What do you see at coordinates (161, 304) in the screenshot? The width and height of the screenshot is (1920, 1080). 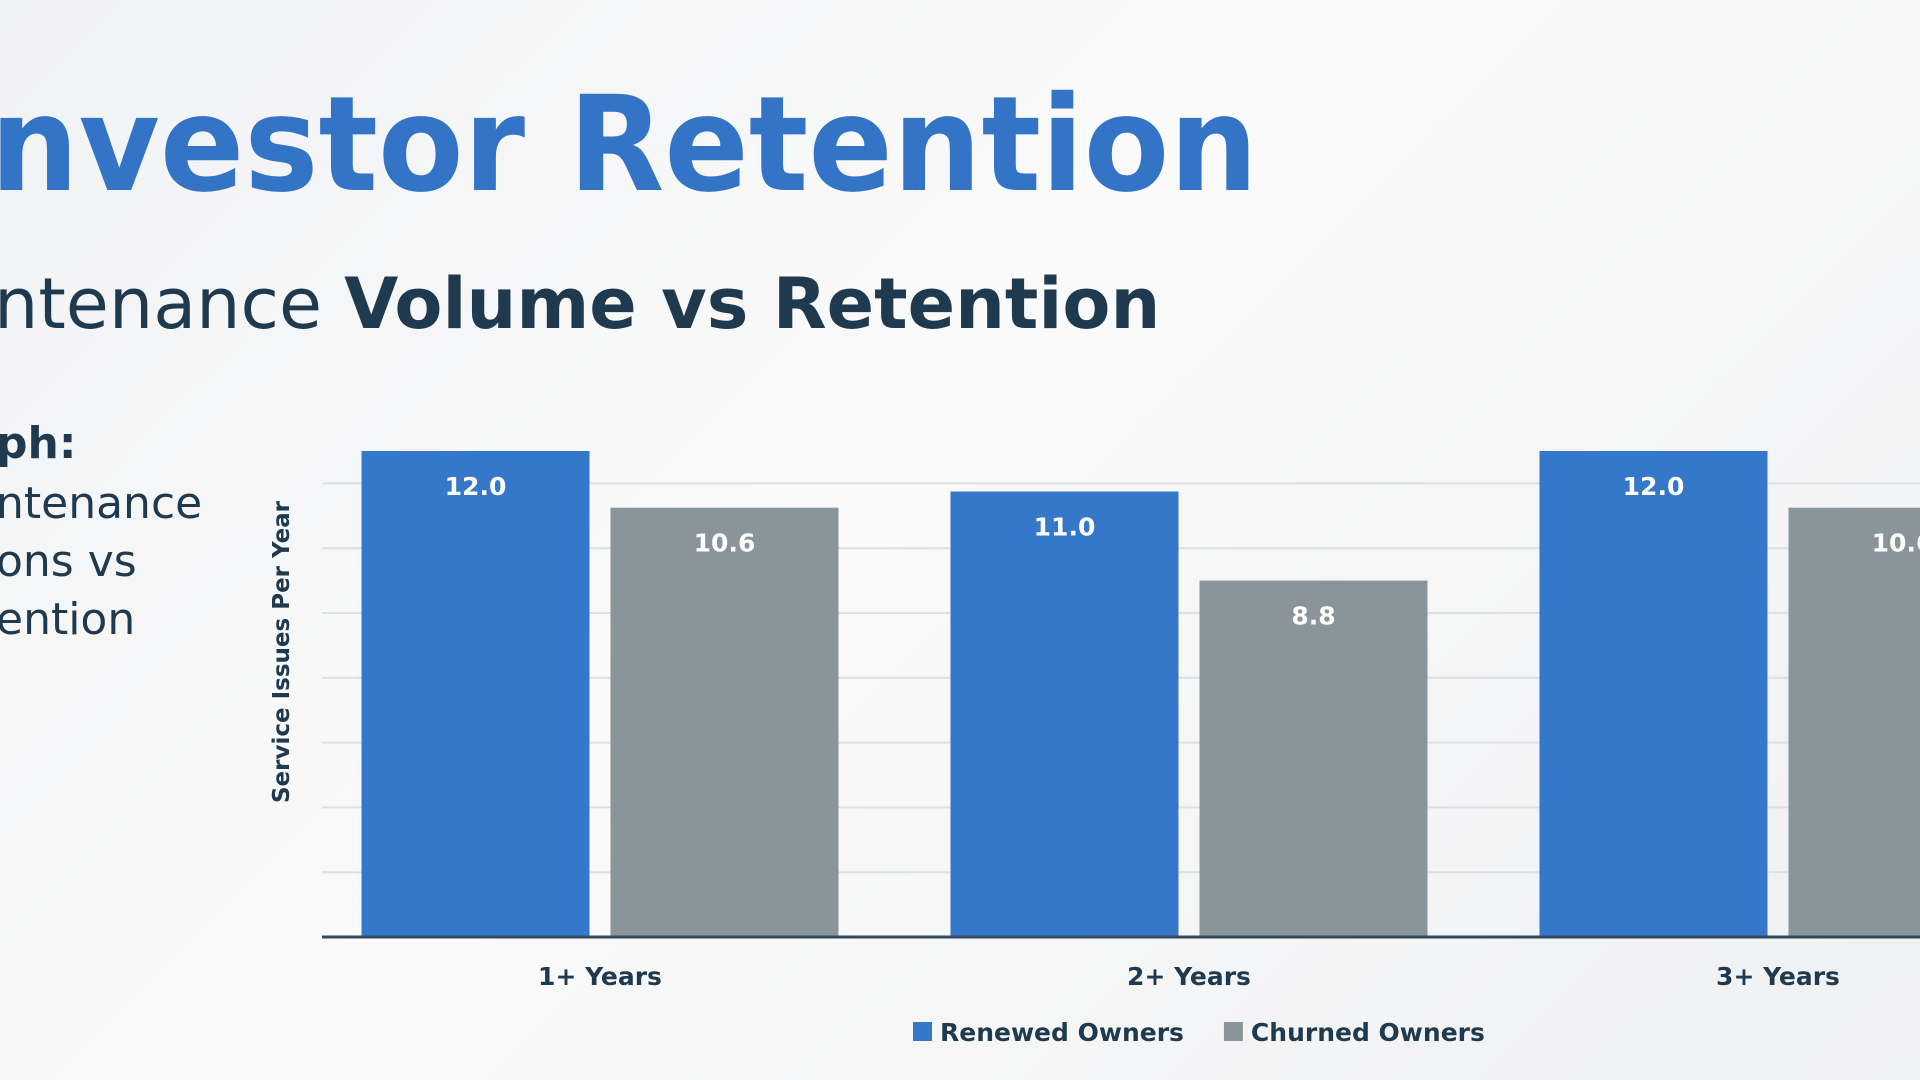 I see `subtitle-light: ntenance` at bounding box center [161, 304].